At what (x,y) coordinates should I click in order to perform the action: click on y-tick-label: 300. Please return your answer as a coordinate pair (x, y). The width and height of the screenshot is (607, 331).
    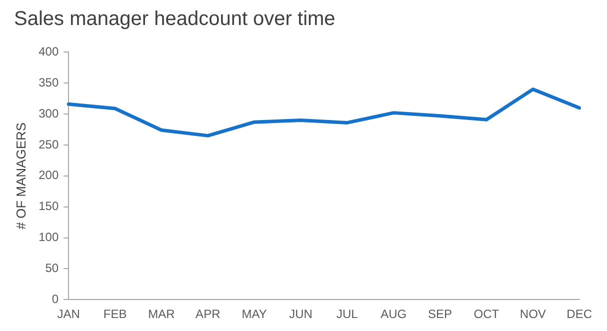
    Looking at the image, I should click on (48, 113).